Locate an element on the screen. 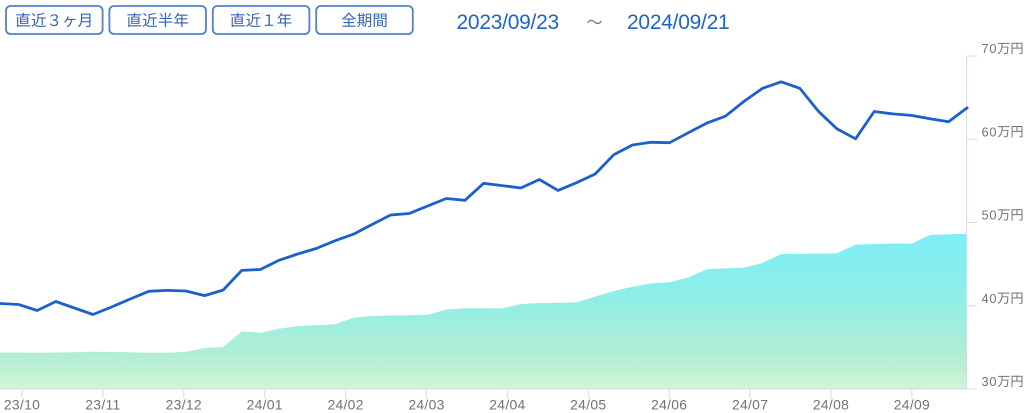 This screenshot has width=1024, height=413. svg-text: 24/02 is located at coordinates (345, 405).